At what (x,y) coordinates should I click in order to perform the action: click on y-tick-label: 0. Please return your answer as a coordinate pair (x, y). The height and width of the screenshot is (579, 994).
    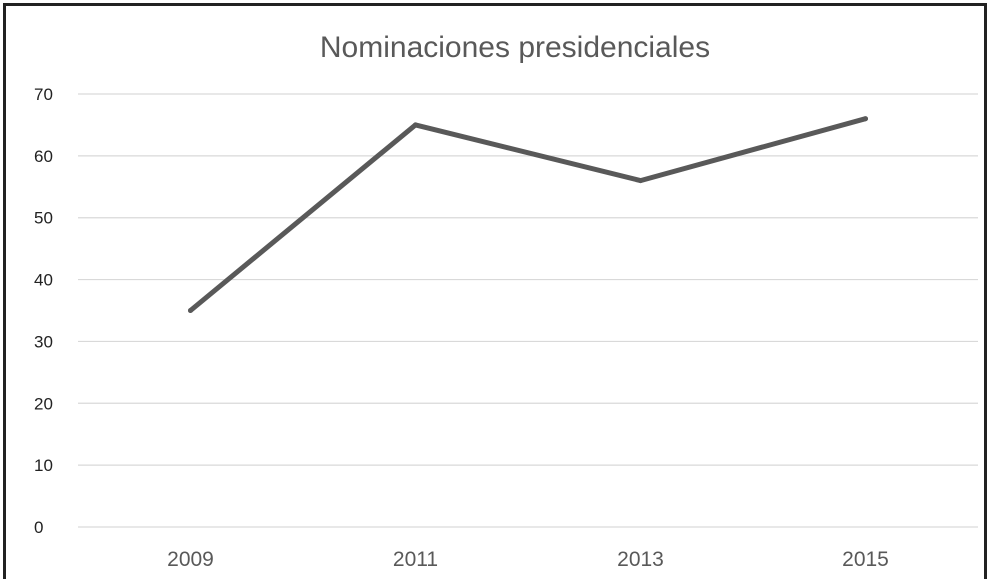
    Looking at the image, I should click on (38, 527).